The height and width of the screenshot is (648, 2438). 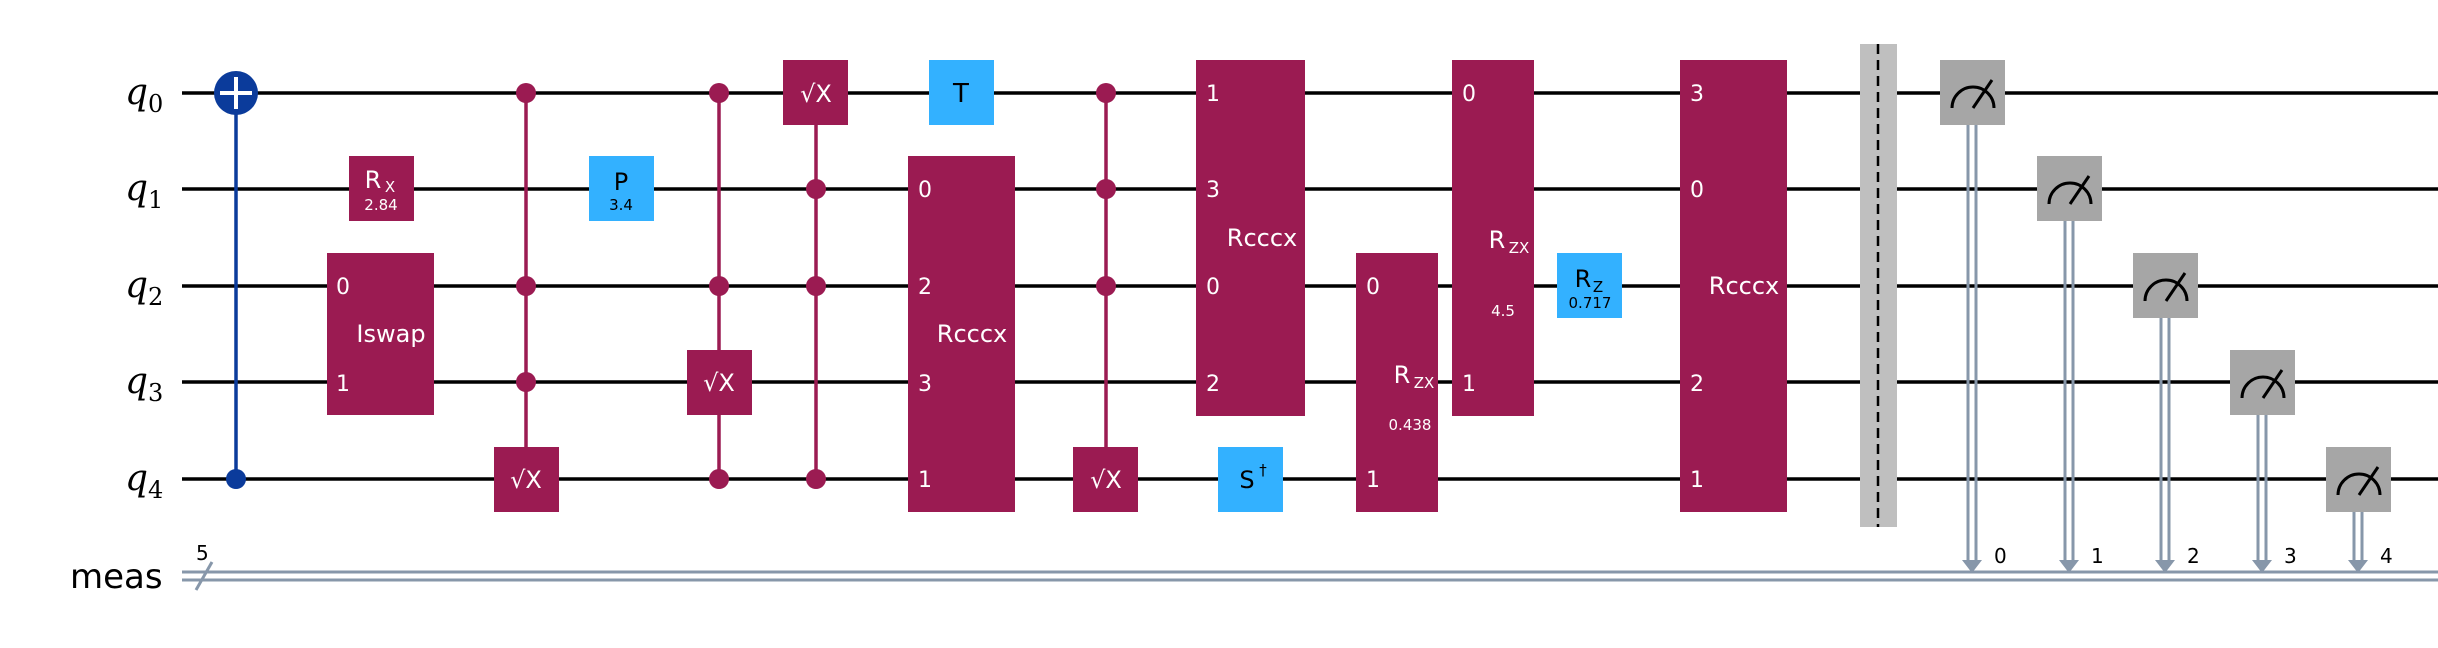 What do you see at coordinates (1246, 480) in the screenshot?
I see `svg-text: S` at bounding box center [1246, 480].